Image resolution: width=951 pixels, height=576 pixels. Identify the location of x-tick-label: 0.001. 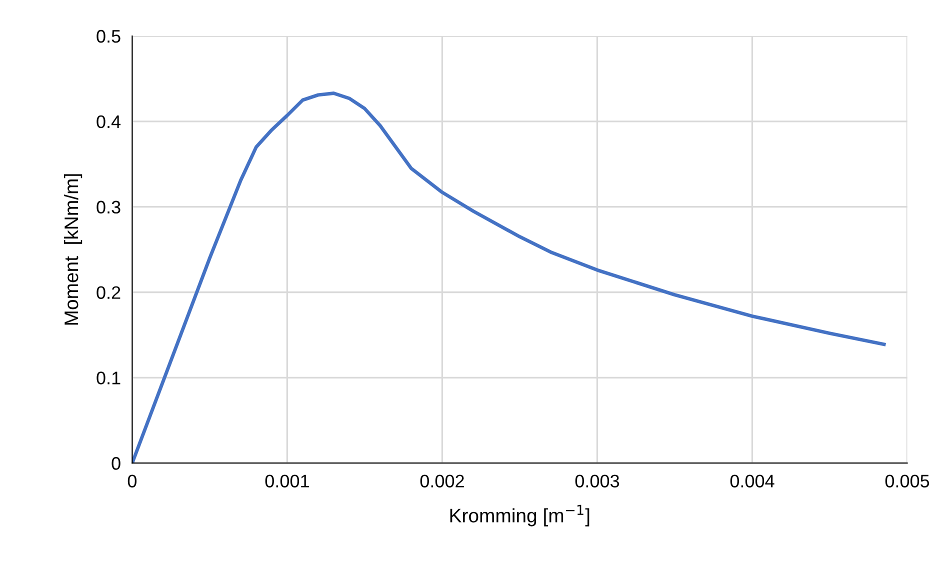
(287, 481).